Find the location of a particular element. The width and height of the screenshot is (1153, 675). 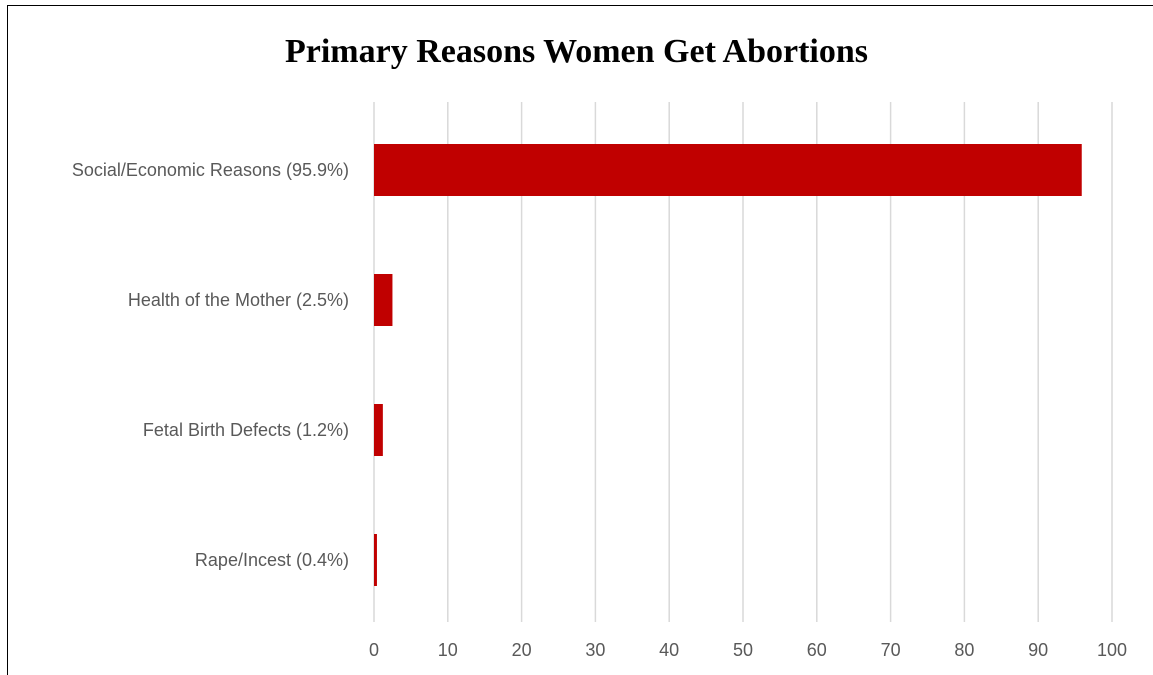

x-tick-label: 100 is located at coordinates (1112, 650).